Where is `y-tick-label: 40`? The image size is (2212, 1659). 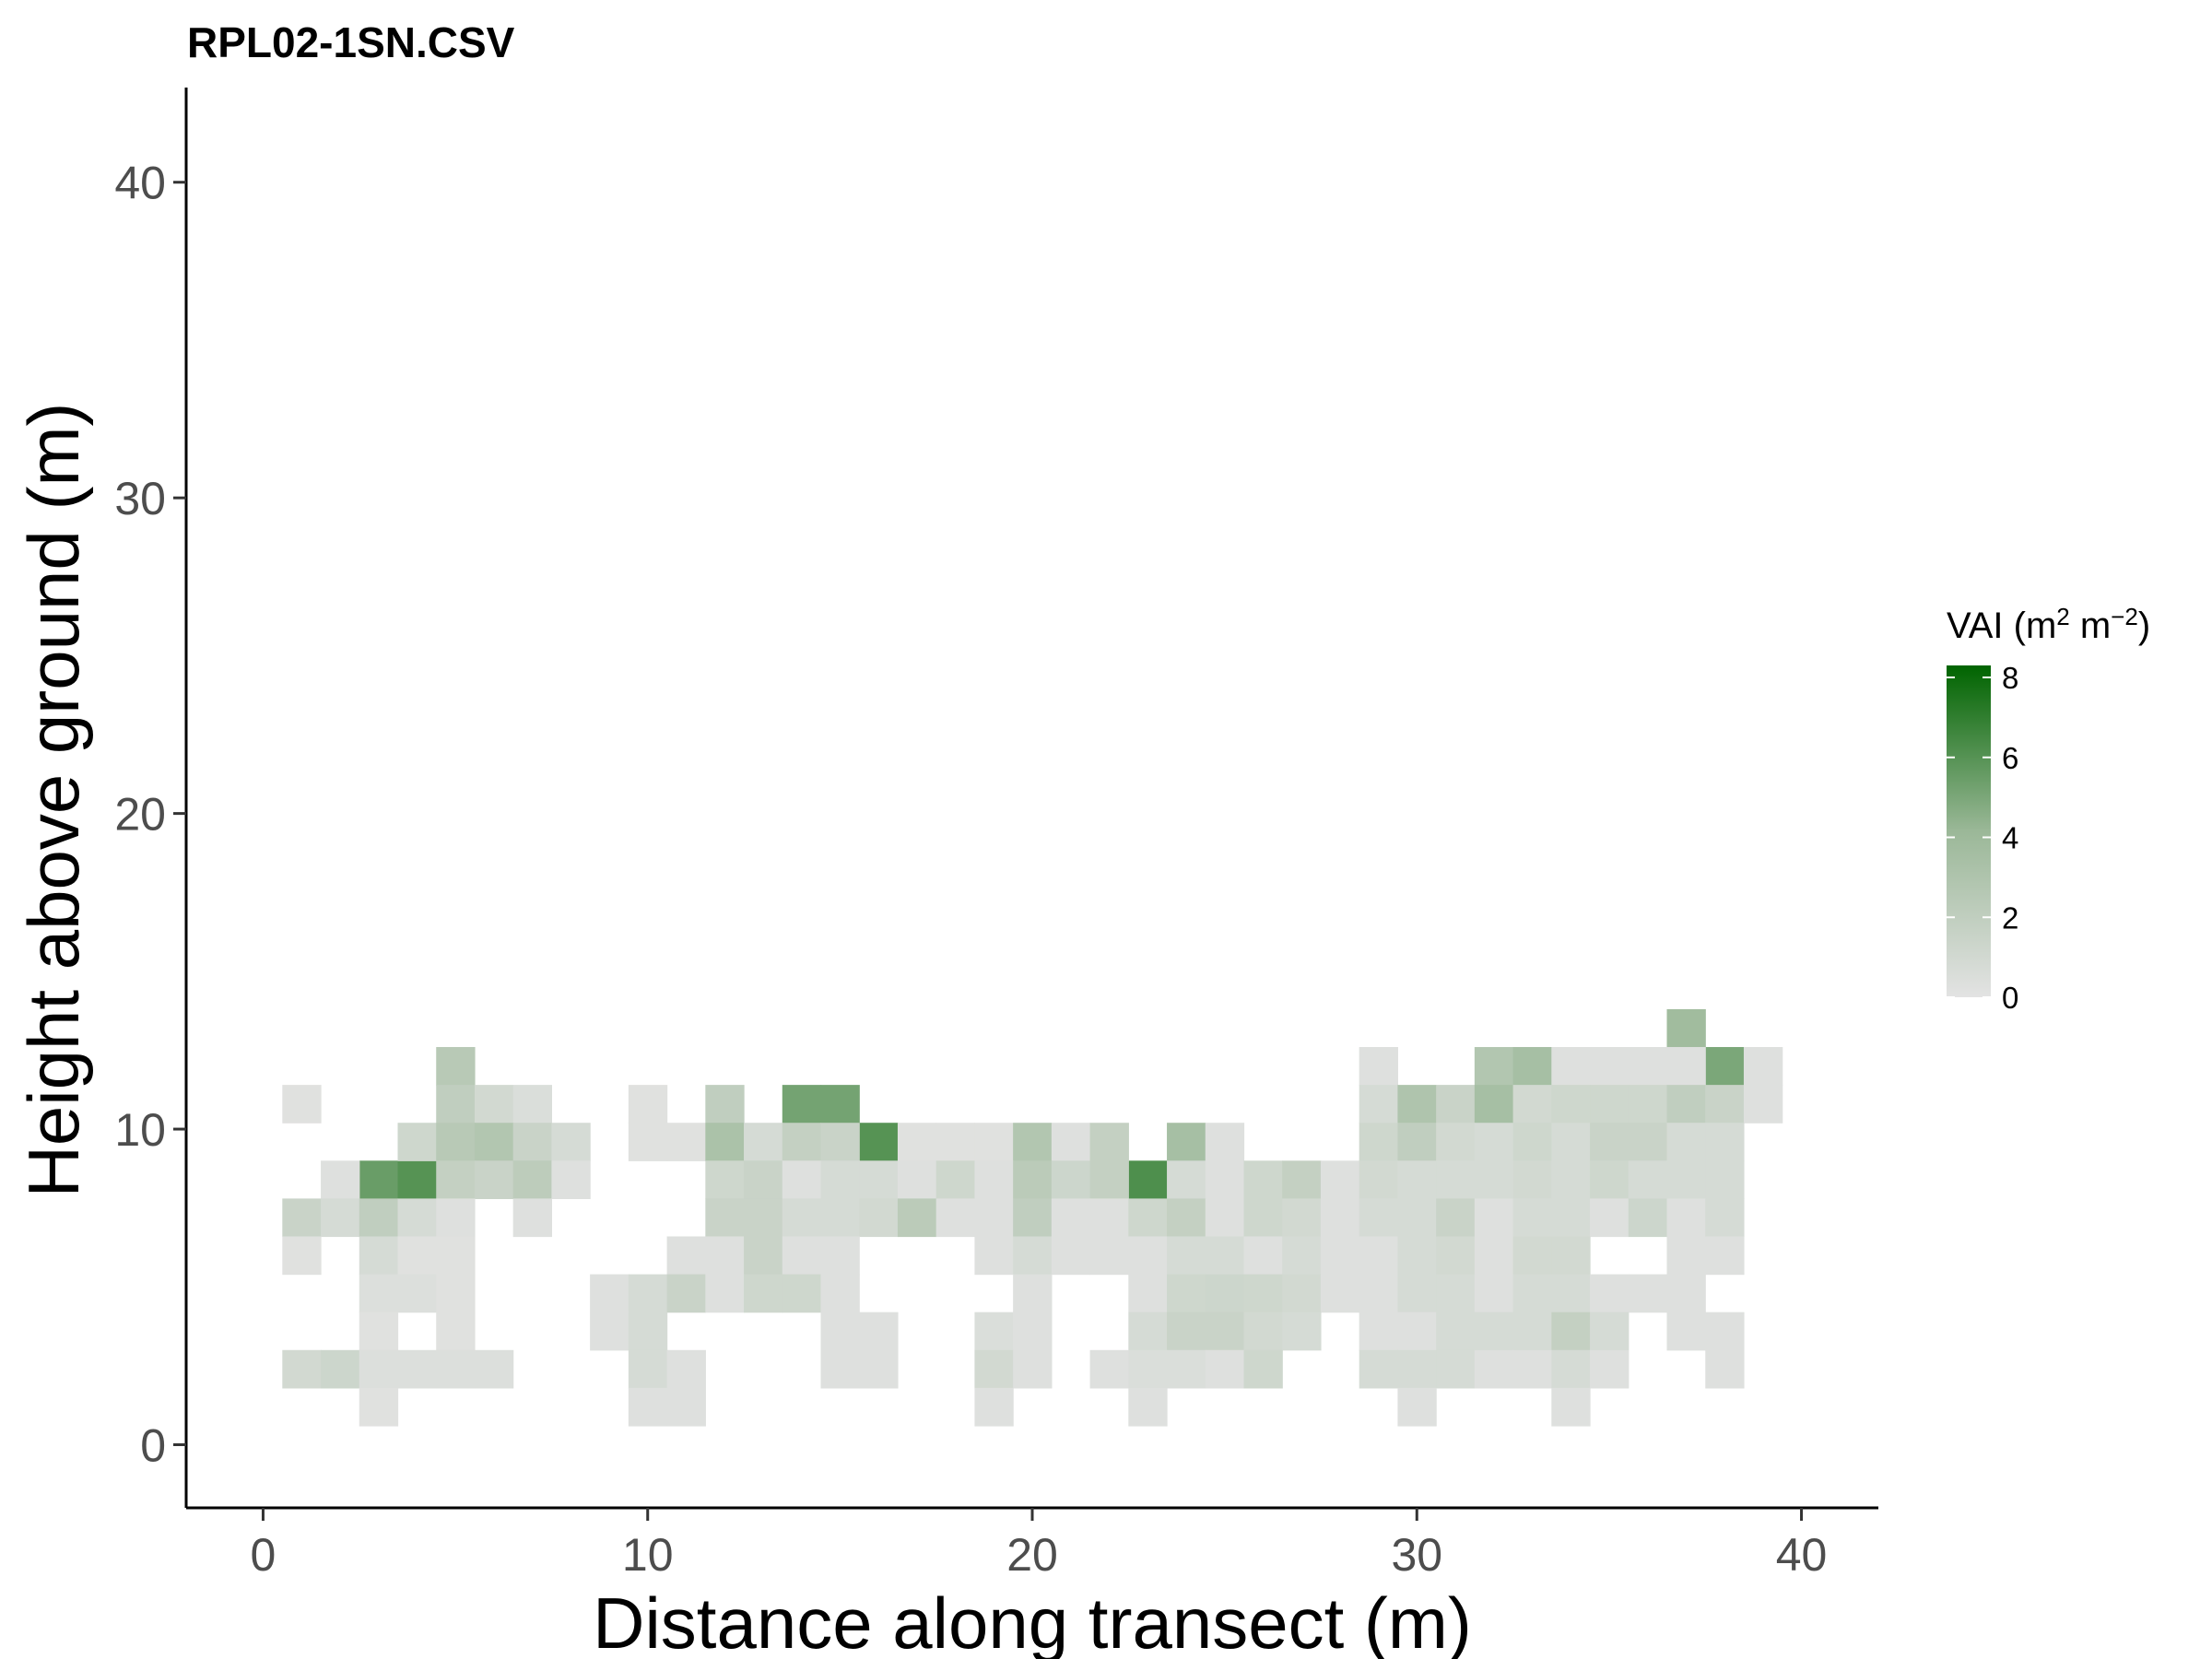
y-tick-label: 40 is located at coordinates (140, 183).